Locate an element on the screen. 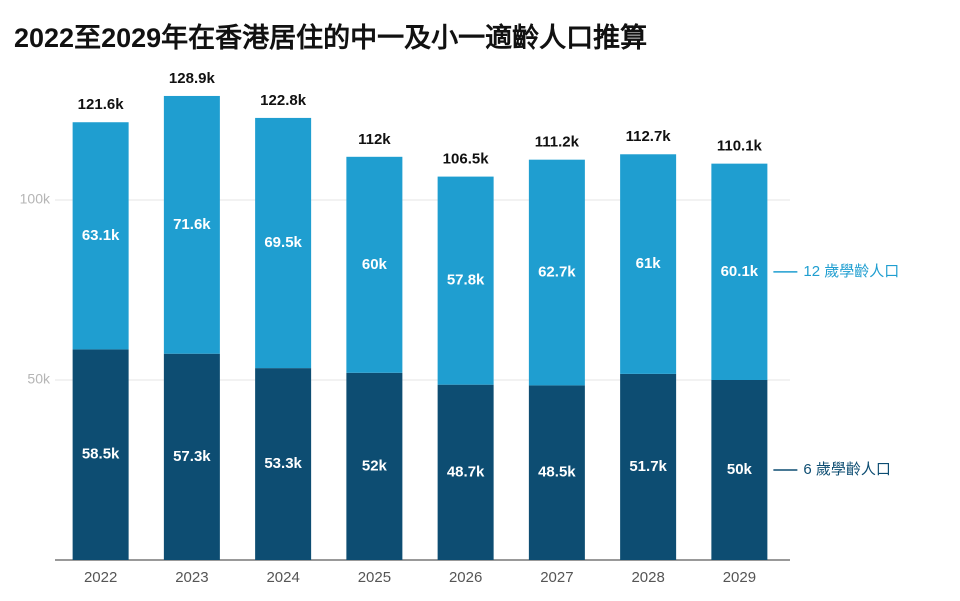  total-label: 112k is located at coordinates (374, 139).